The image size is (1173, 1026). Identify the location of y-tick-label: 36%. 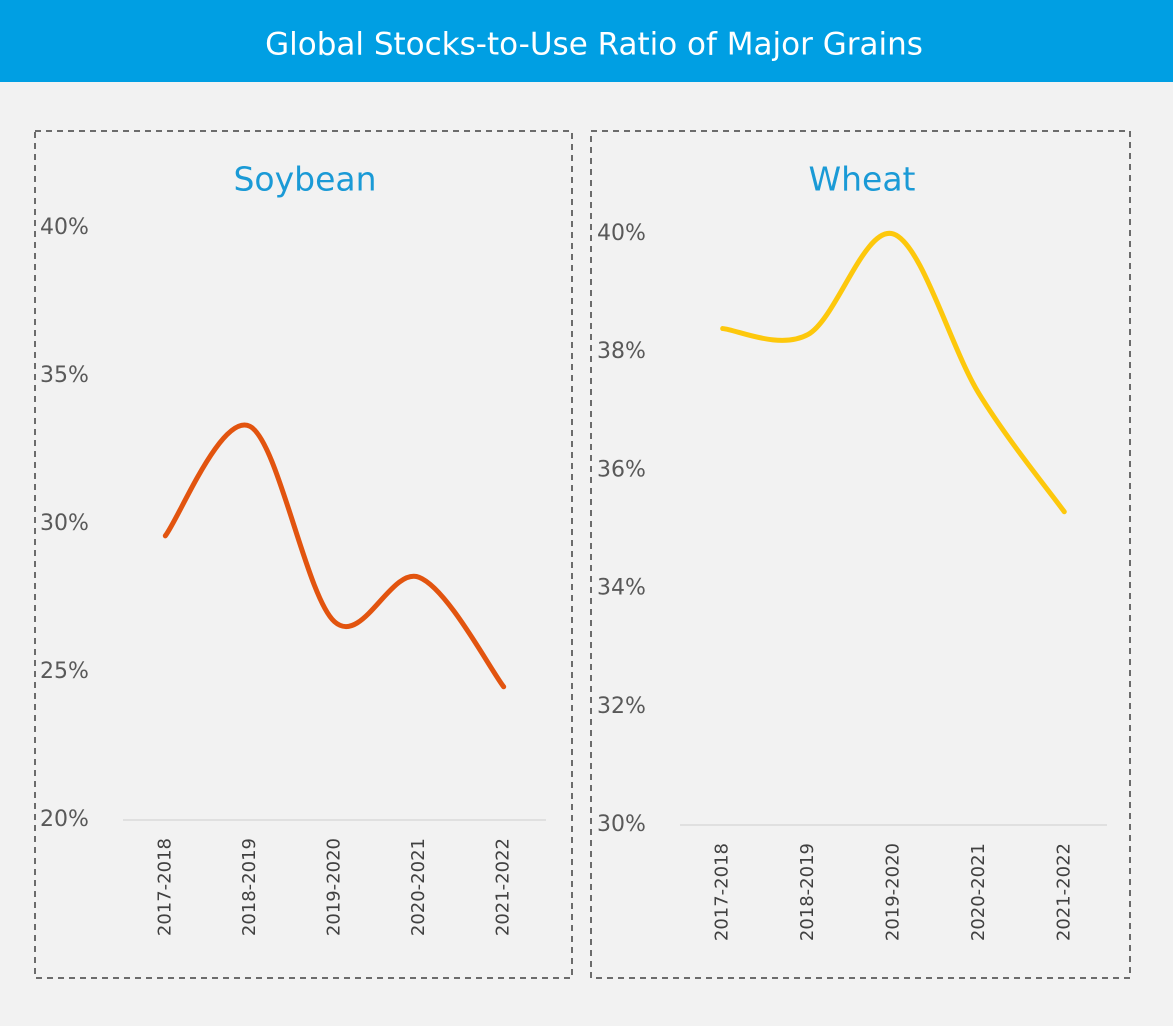
(621, 469).